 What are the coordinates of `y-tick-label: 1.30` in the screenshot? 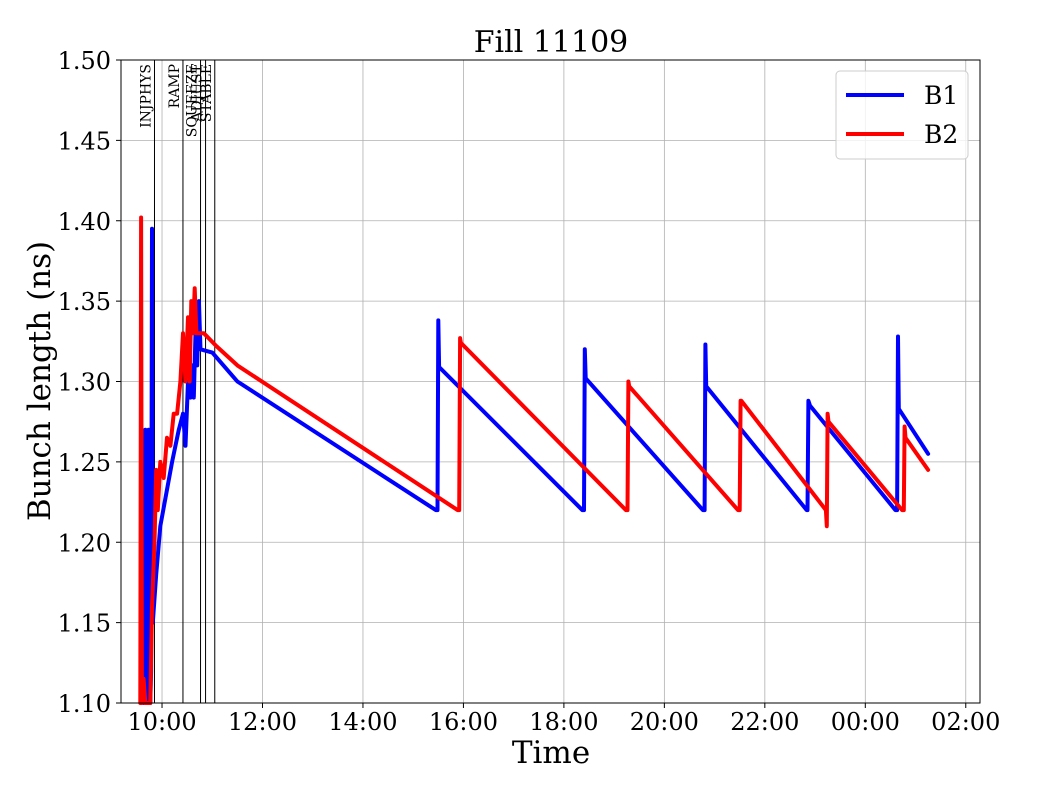 It's located at (84, 383).